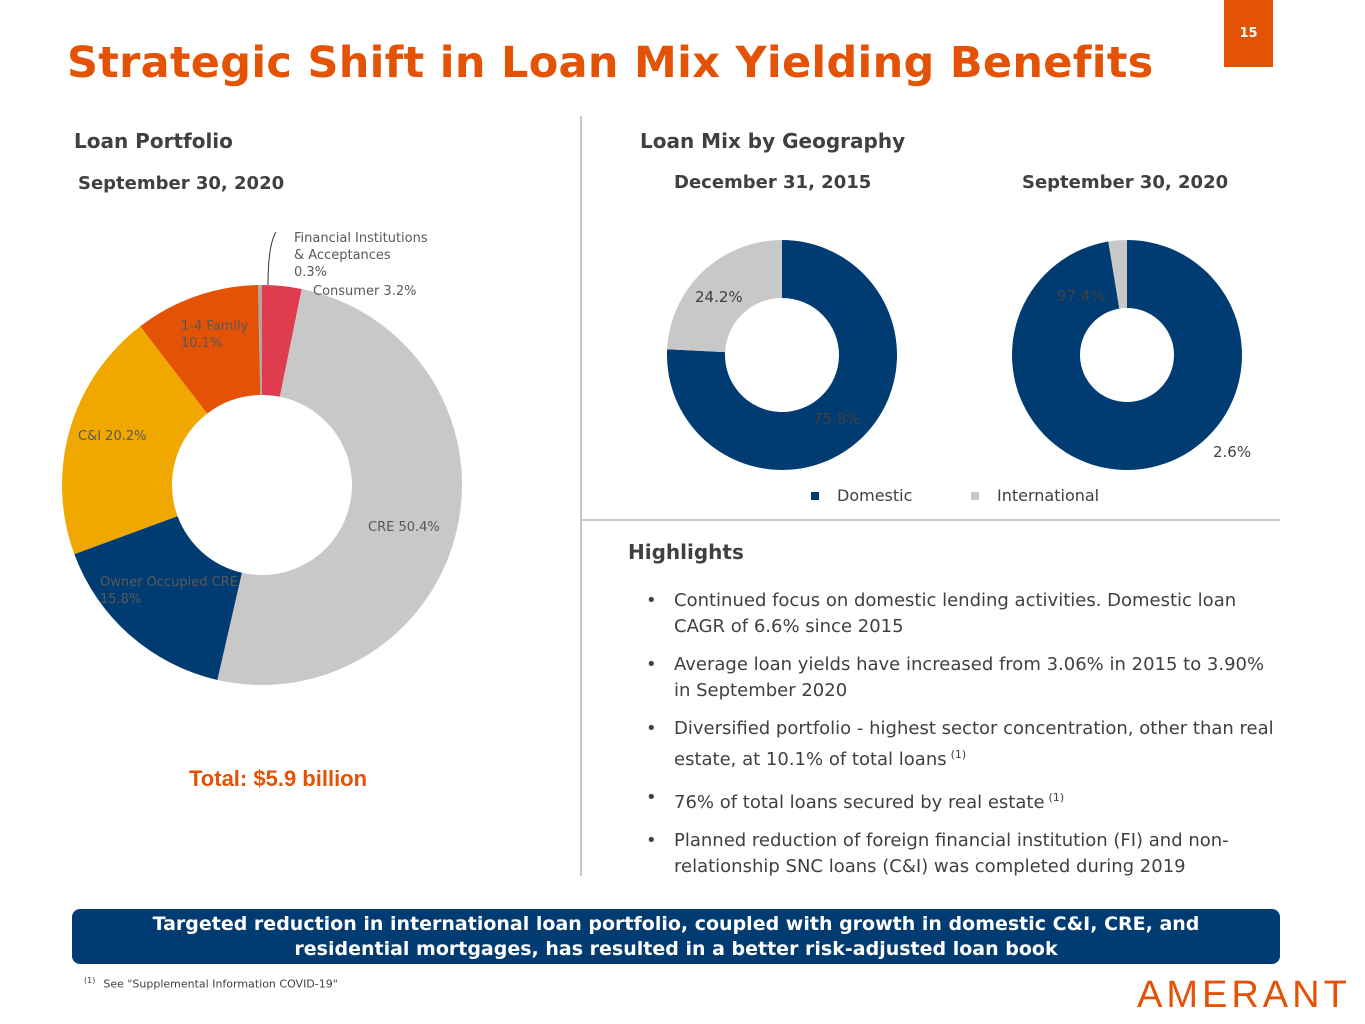 The image size is (1365, 1024). Describe the element at coordinates (1248, 33) in the screenshot. I see `page-number: 15` at that location.